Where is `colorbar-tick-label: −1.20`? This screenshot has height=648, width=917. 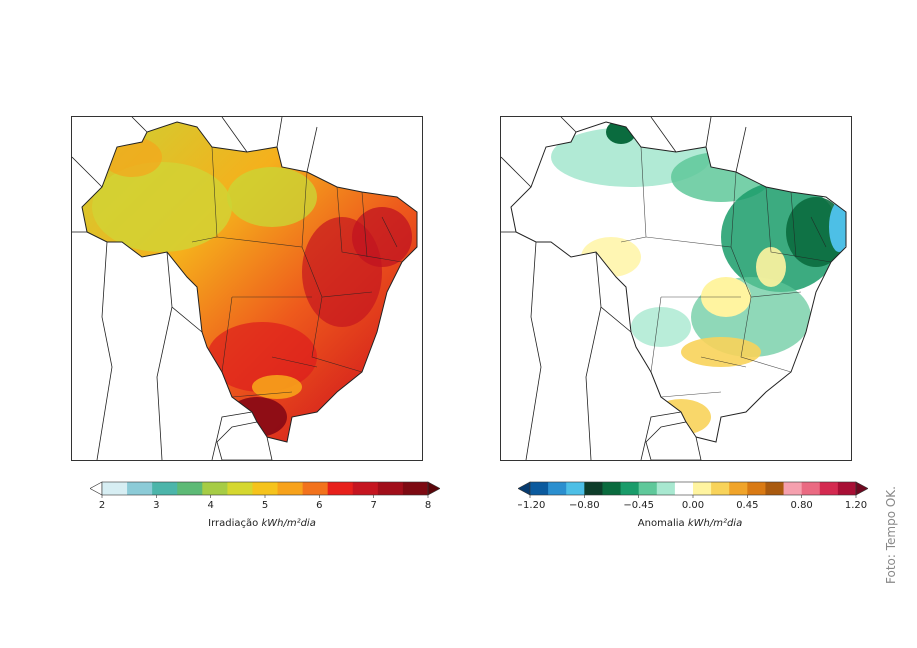 colorbar-tick-label: −1.20 is located at coordinates (531, 505).